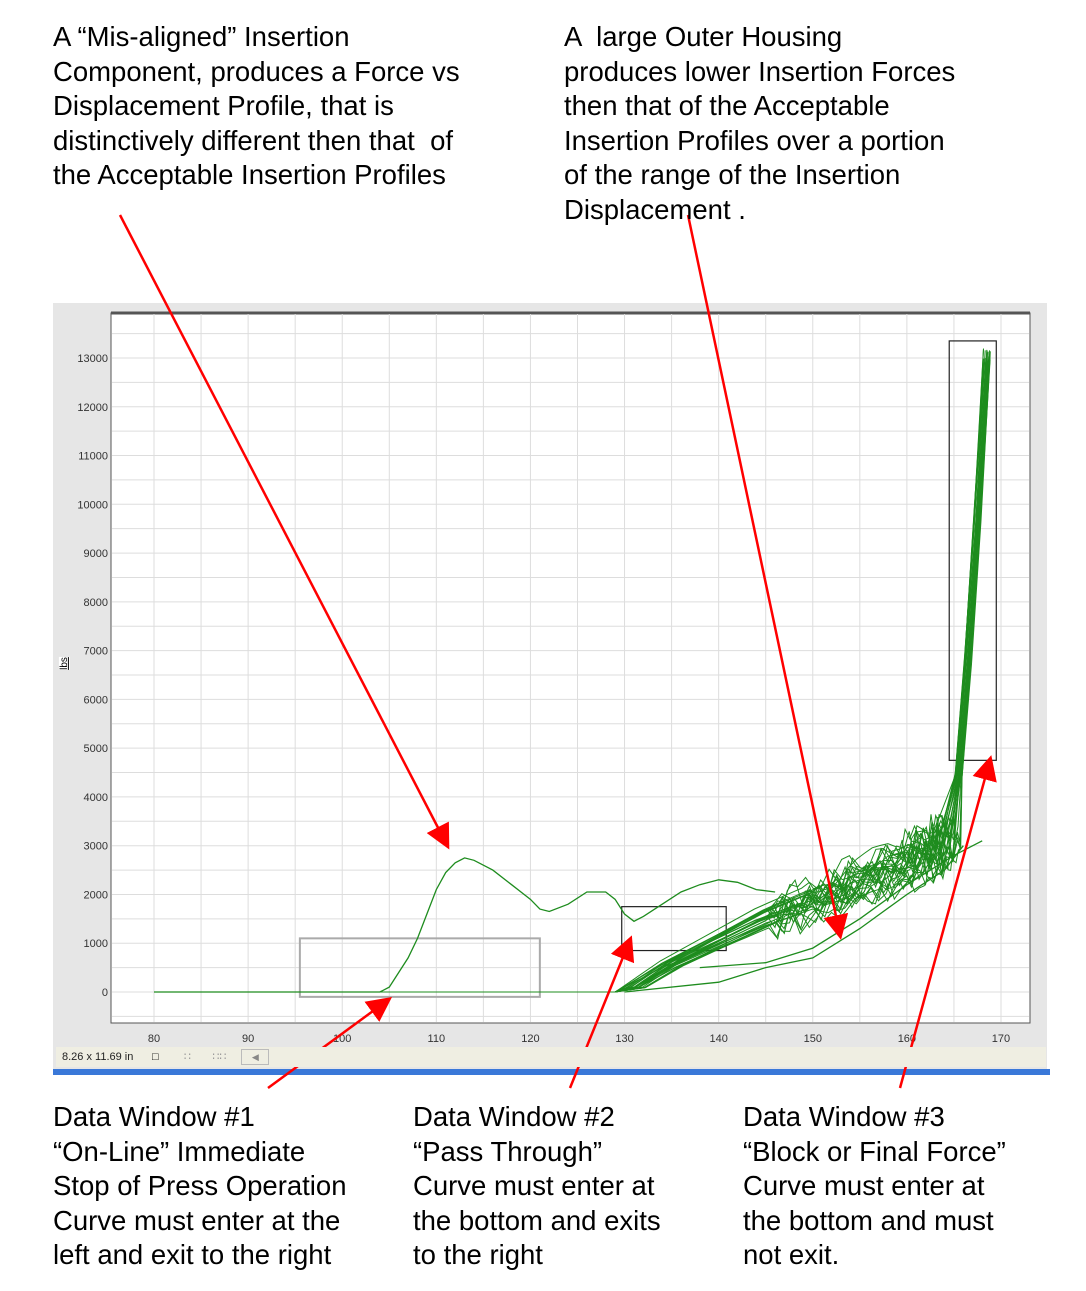  I want to click on scroll-left-icon: ◀, so click(255, 1057).